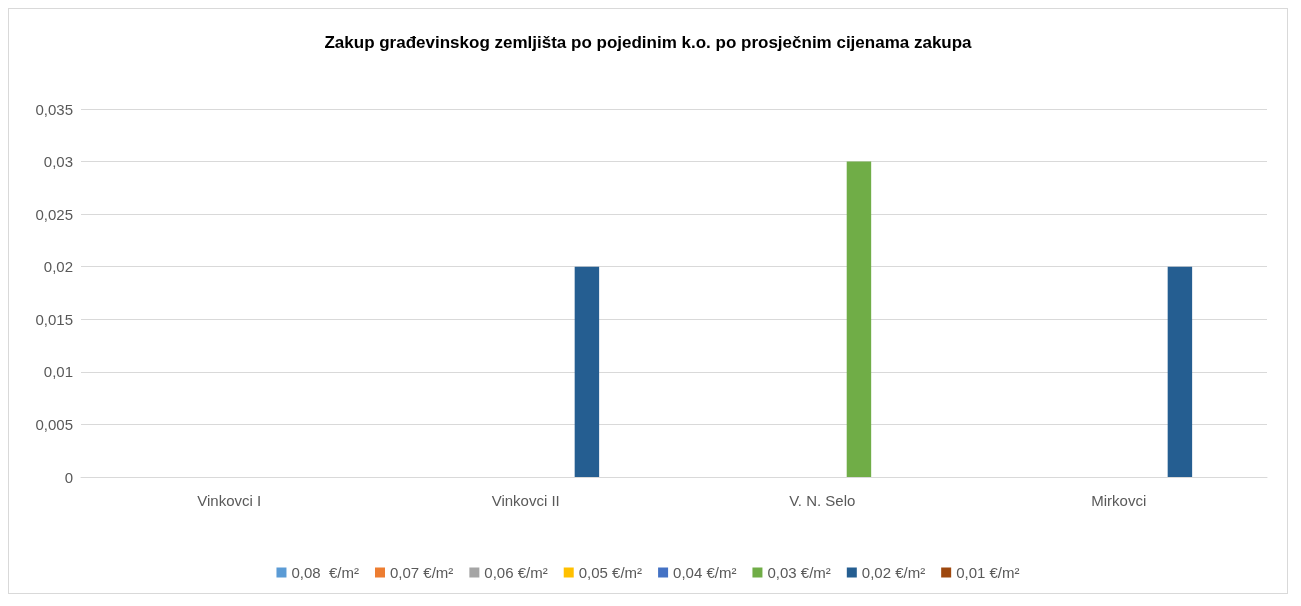 This screenshot has height=606, width=1301. I want to click on y-tick-label: 0,035, so click(54, 109).